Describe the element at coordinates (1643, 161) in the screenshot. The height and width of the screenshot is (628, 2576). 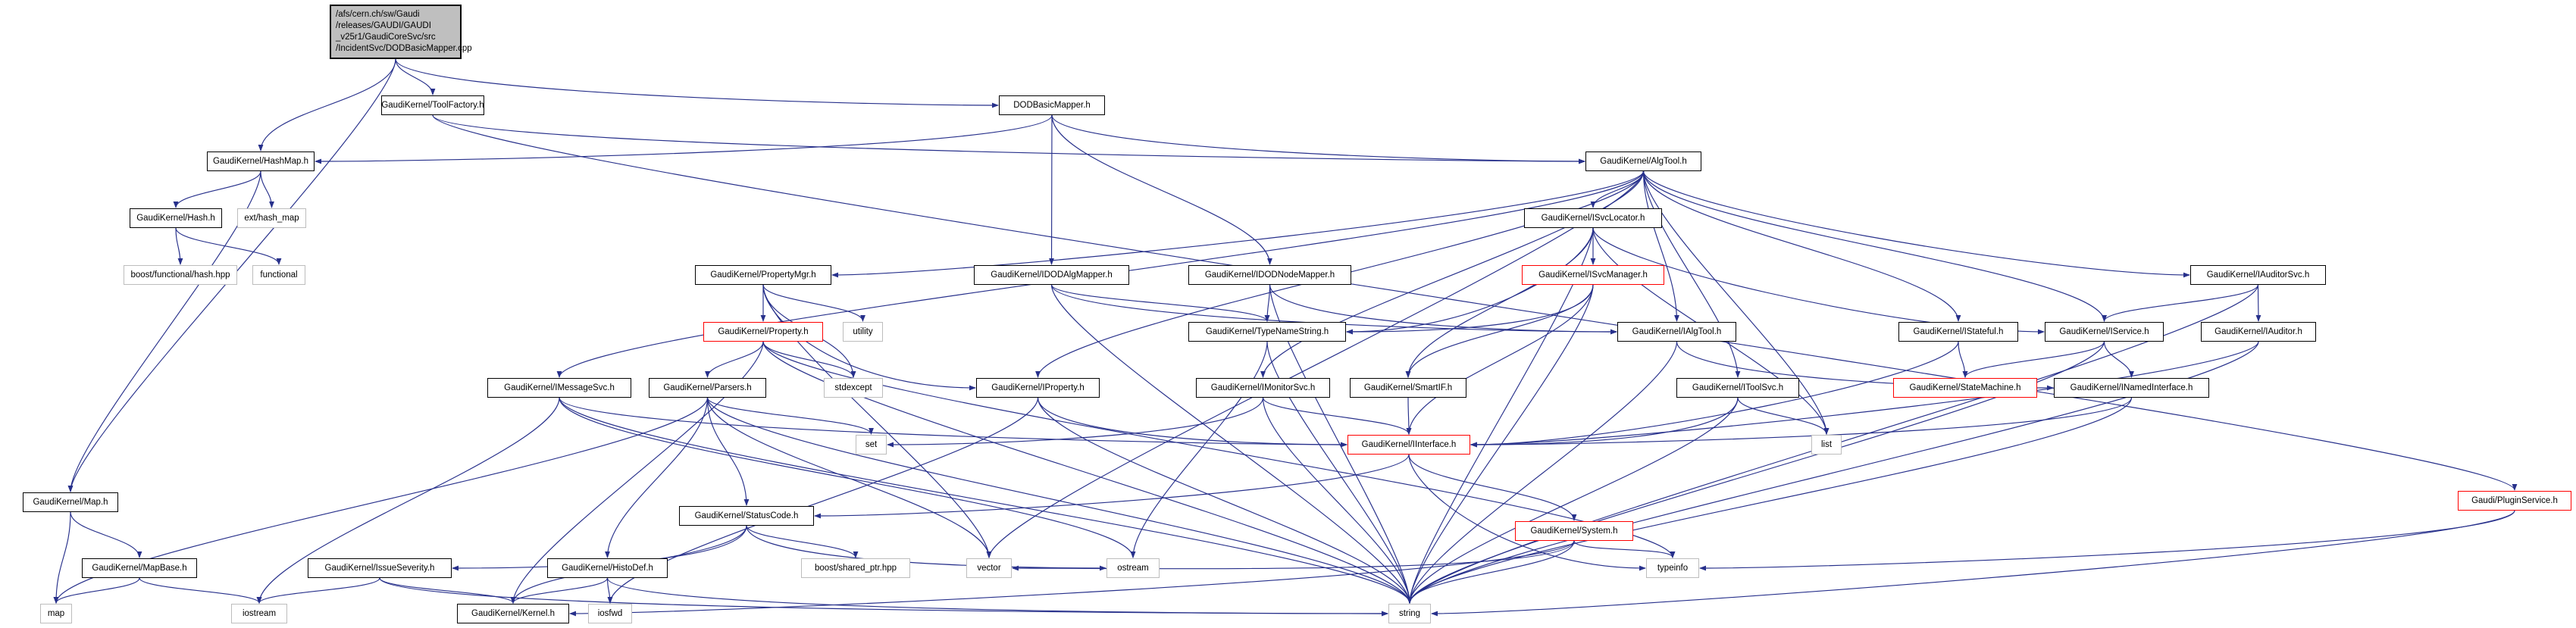
I see `graph-node-algtool: GaudiKernel/AlgTool.h` at that location.